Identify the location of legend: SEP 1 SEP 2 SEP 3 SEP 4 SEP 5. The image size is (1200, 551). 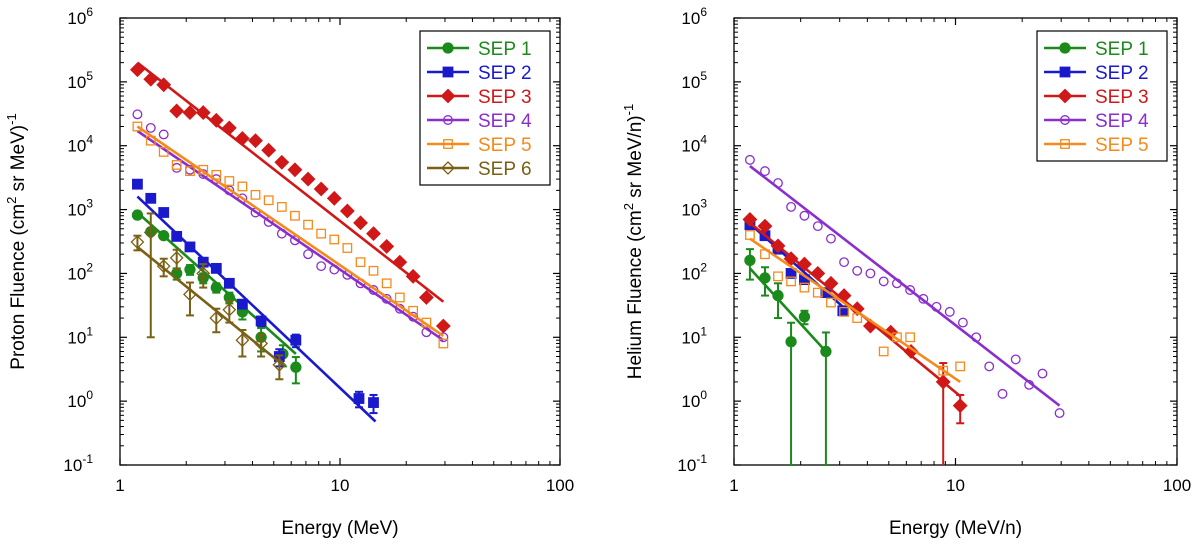
(1102, 96).